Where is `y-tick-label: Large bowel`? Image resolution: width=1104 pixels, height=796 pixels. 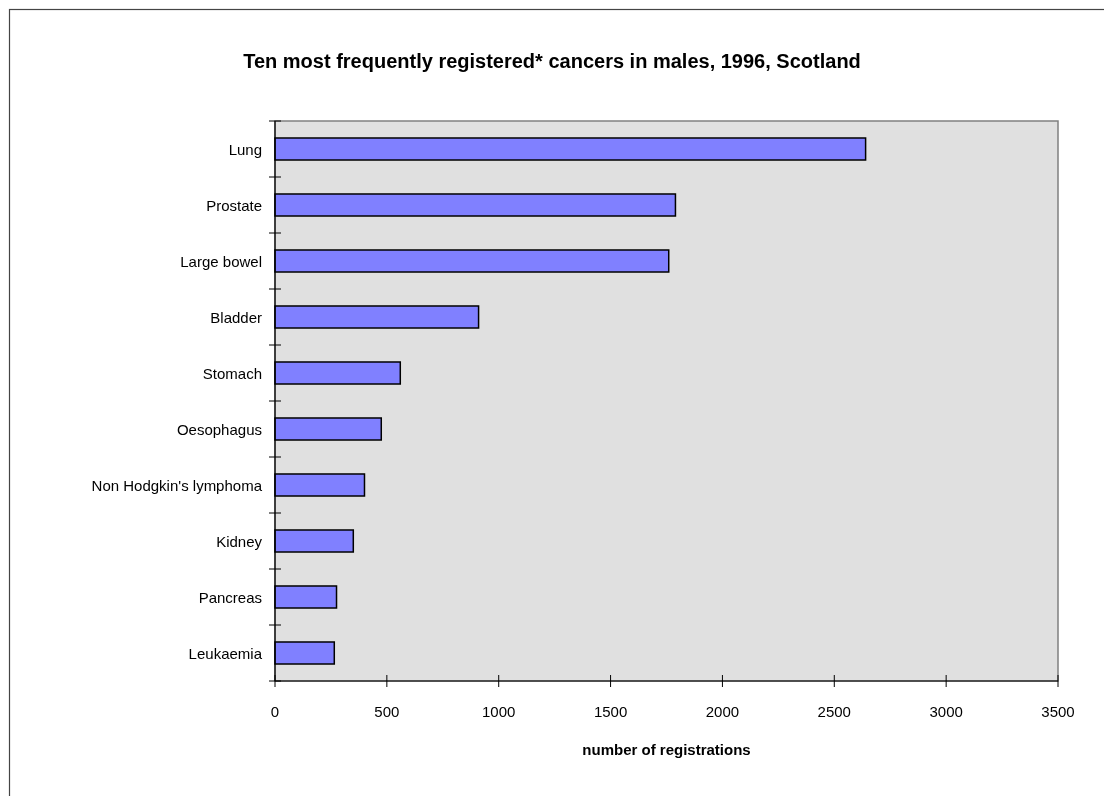 y-tick-label: Large bowel is located at coordinates (221, 261).